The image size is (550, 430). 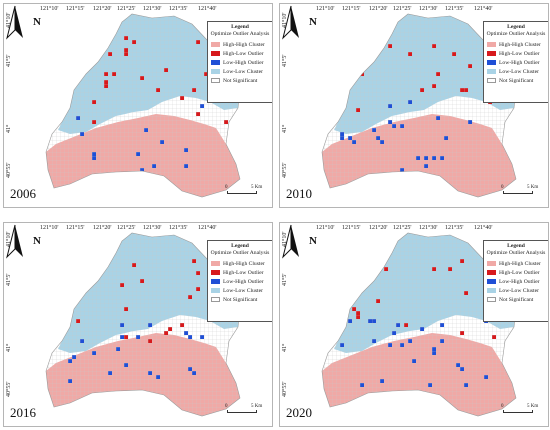 What do you see at coordinates (299, 412) in the screenshot?
I see `year-label: 2020` at bounding box center [299, 412].